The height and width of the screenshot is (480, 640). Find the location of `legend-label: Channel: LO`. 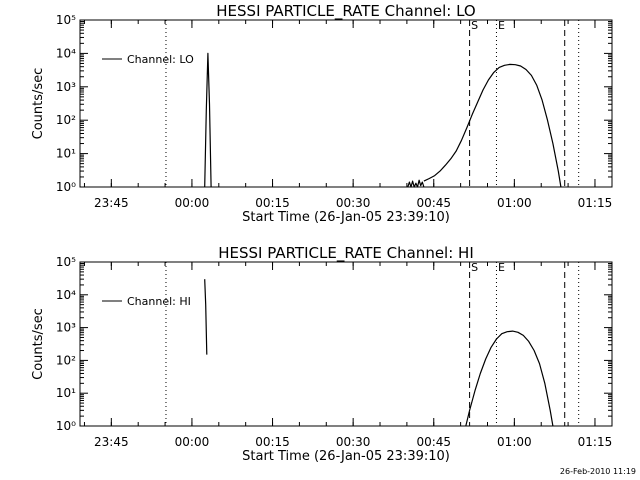

legend-label: Channel: LO is located at coordinates (160, 59).